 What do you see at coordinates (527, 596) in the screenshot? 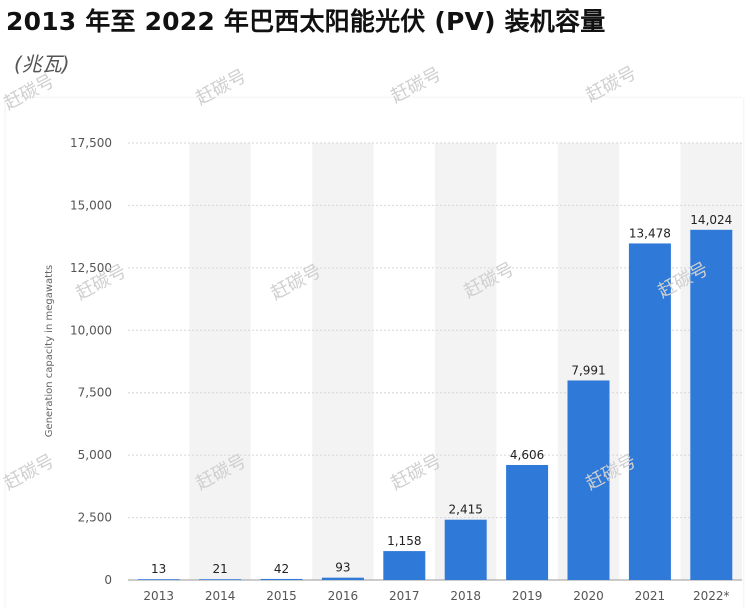
I see `x-tick-label: 2019` at bounding box center [527, 596].